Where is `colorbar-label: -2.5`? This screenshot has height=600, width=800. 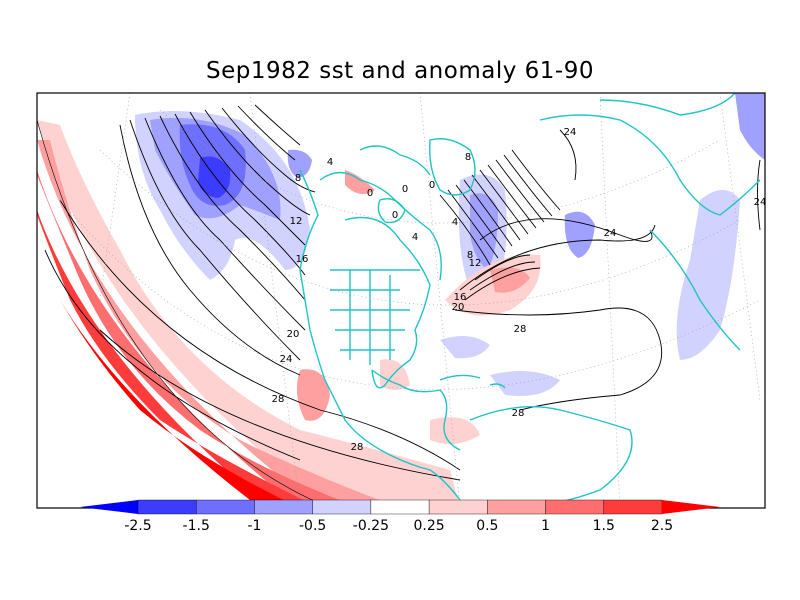 colorbar-label: -2.5 is located at coordinates (137, 526).